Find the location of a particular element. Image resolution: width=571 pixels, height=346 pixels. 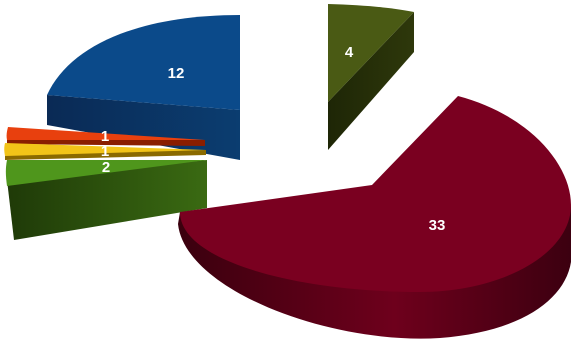

slice-1-yellow-side is located at coordinates (105, 155).